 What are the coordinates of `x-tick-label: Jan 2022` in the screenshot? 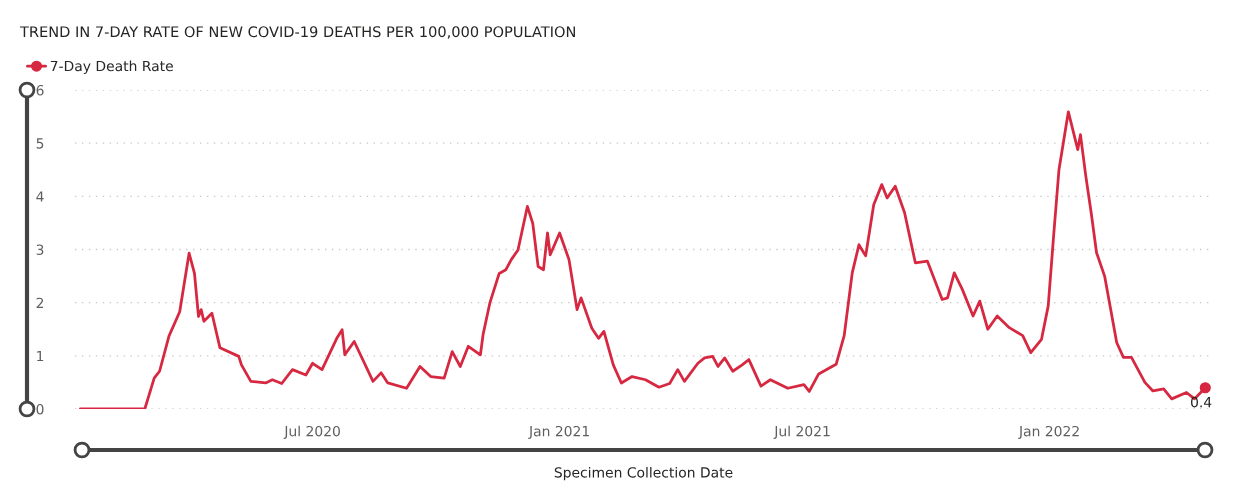 It's located at (1048, 432).